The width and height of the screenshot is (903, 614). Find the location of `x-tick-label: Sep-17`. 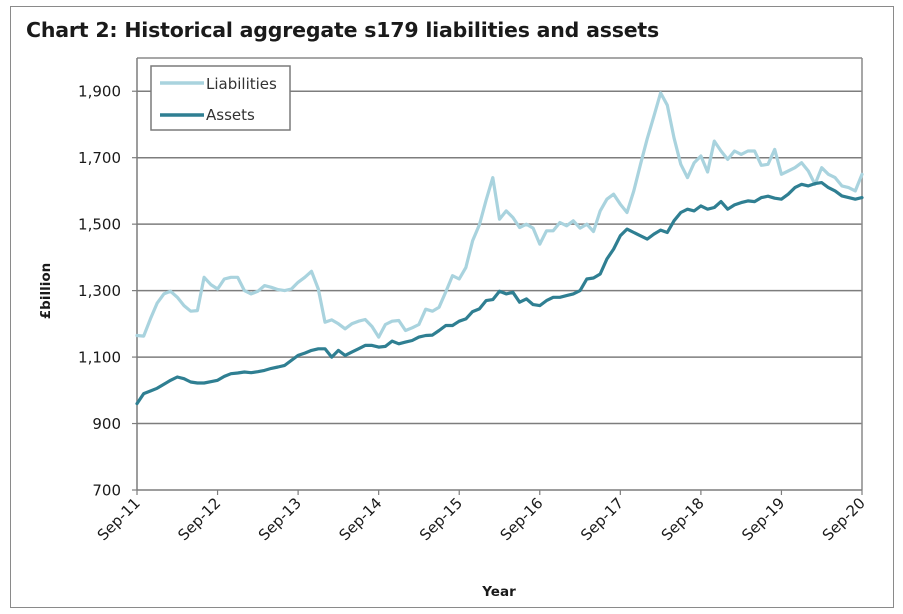

x-tick-label: Sep-17 is located at coordinates (602, 519).